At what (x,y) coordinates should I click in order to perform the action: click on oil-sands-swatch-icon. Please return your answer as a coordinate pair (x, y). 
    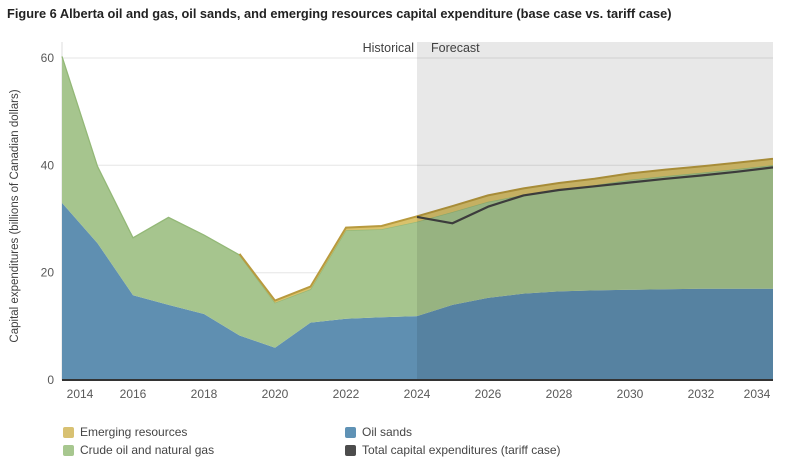
    Looking at the image, I should click on (350, 432).